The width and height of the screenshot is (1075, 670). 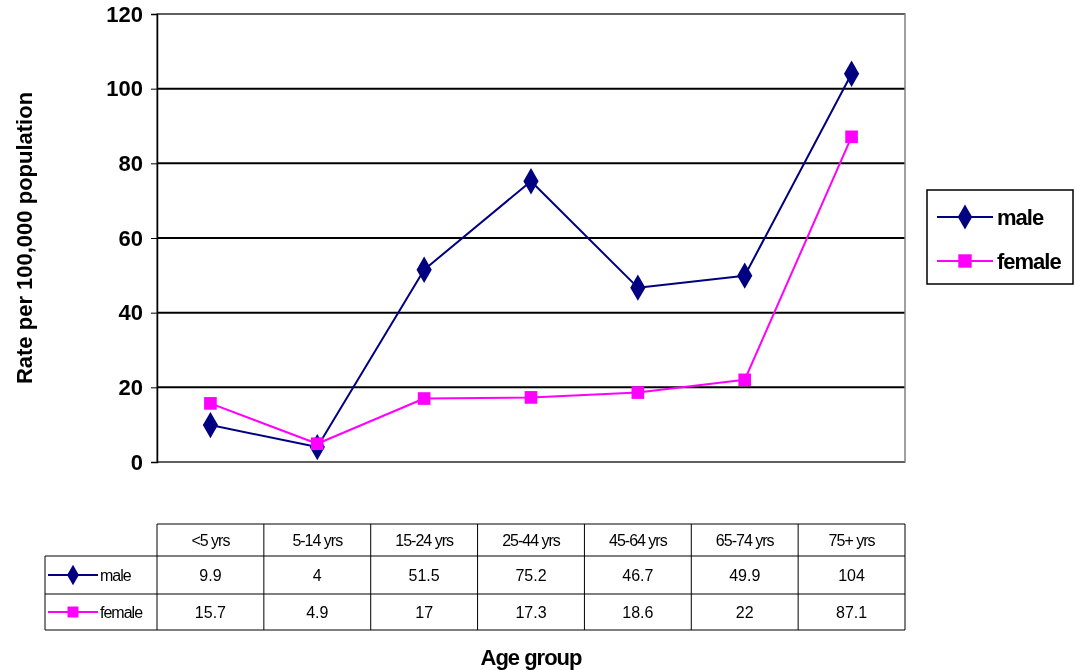 I want to click on data-label: 87.1, so click(x=852, y=612).